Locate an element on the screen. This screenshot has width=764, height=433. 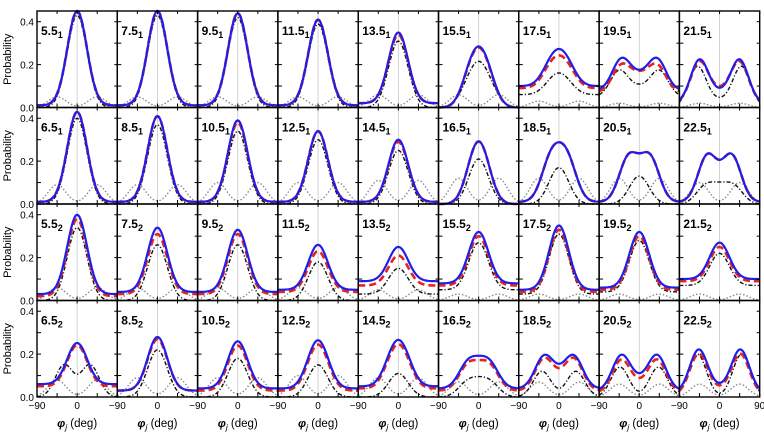
panel-label: 5.52 is located at coordinates (52, 225).